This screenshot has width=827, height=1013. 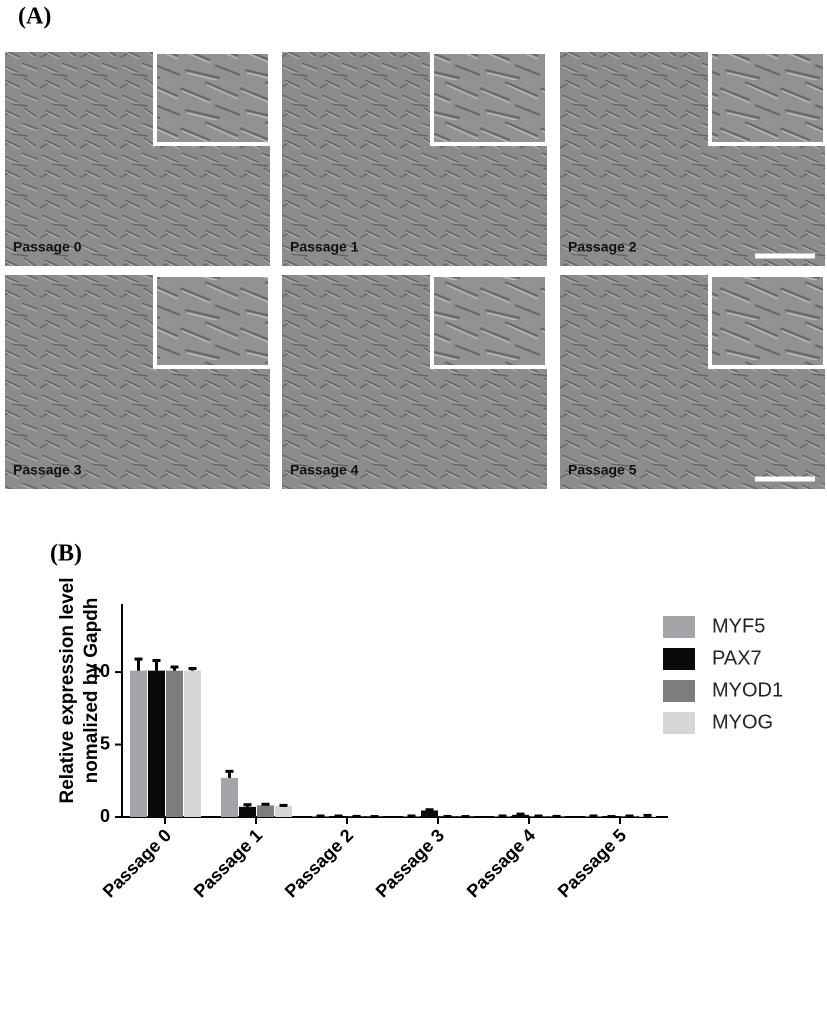 I want to click on x-tick-label: Passage 4, so click(x=501, y=863).